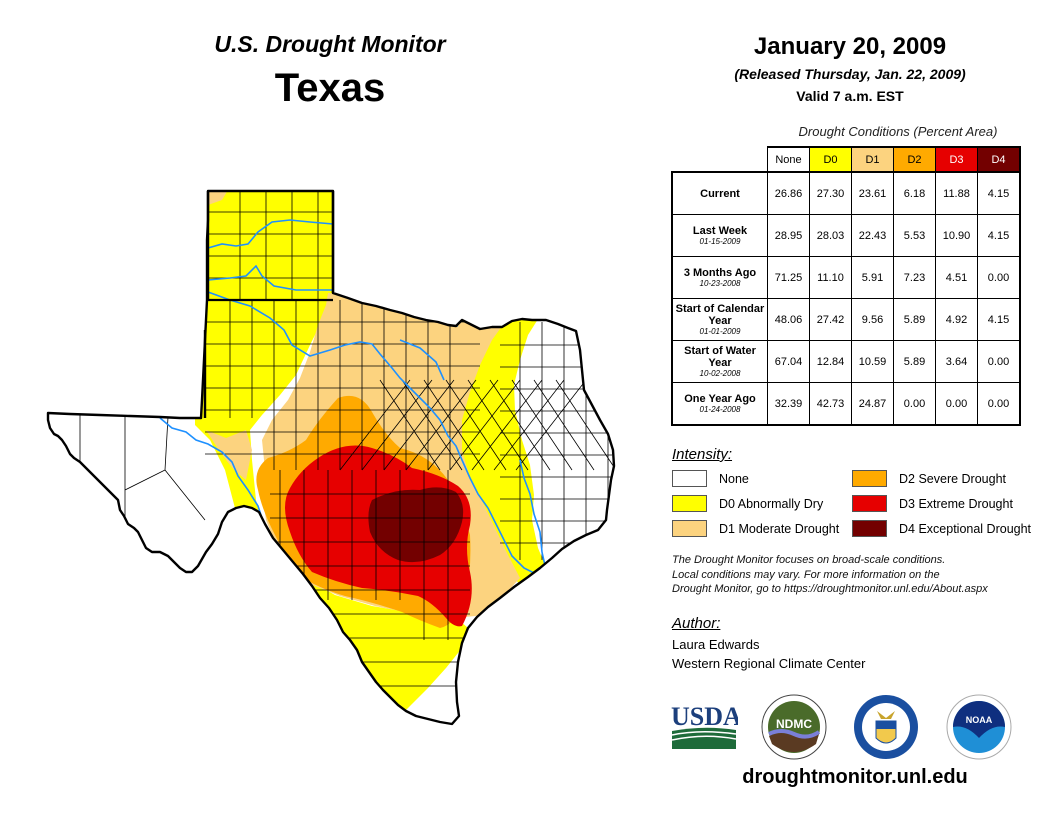 The image size is (1056, 816). What do you see at coordinates (855, 777) in the screenshot?
I see `website-url: droughtmonitor.unl.edu` at bounding box center [855, 777].